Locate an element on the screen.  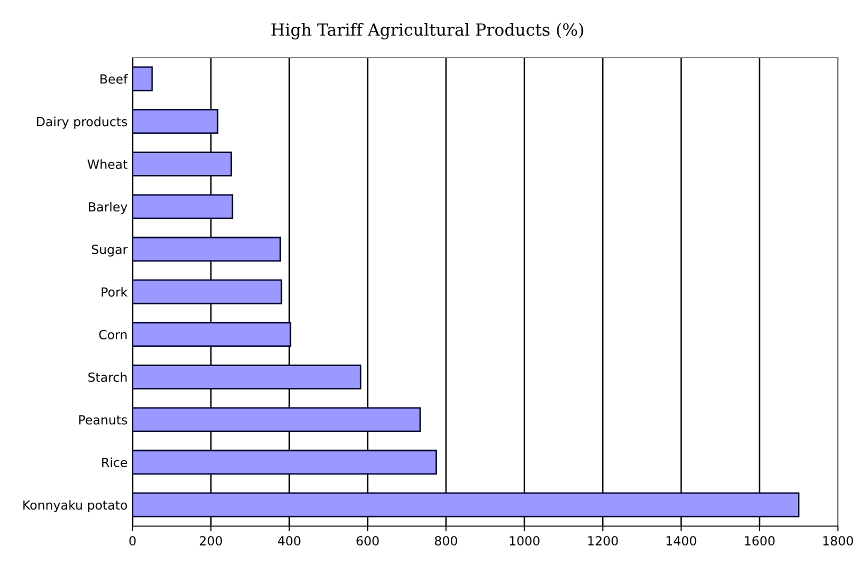
x-tick-label: 1200 is located at coordinates (603, 541).